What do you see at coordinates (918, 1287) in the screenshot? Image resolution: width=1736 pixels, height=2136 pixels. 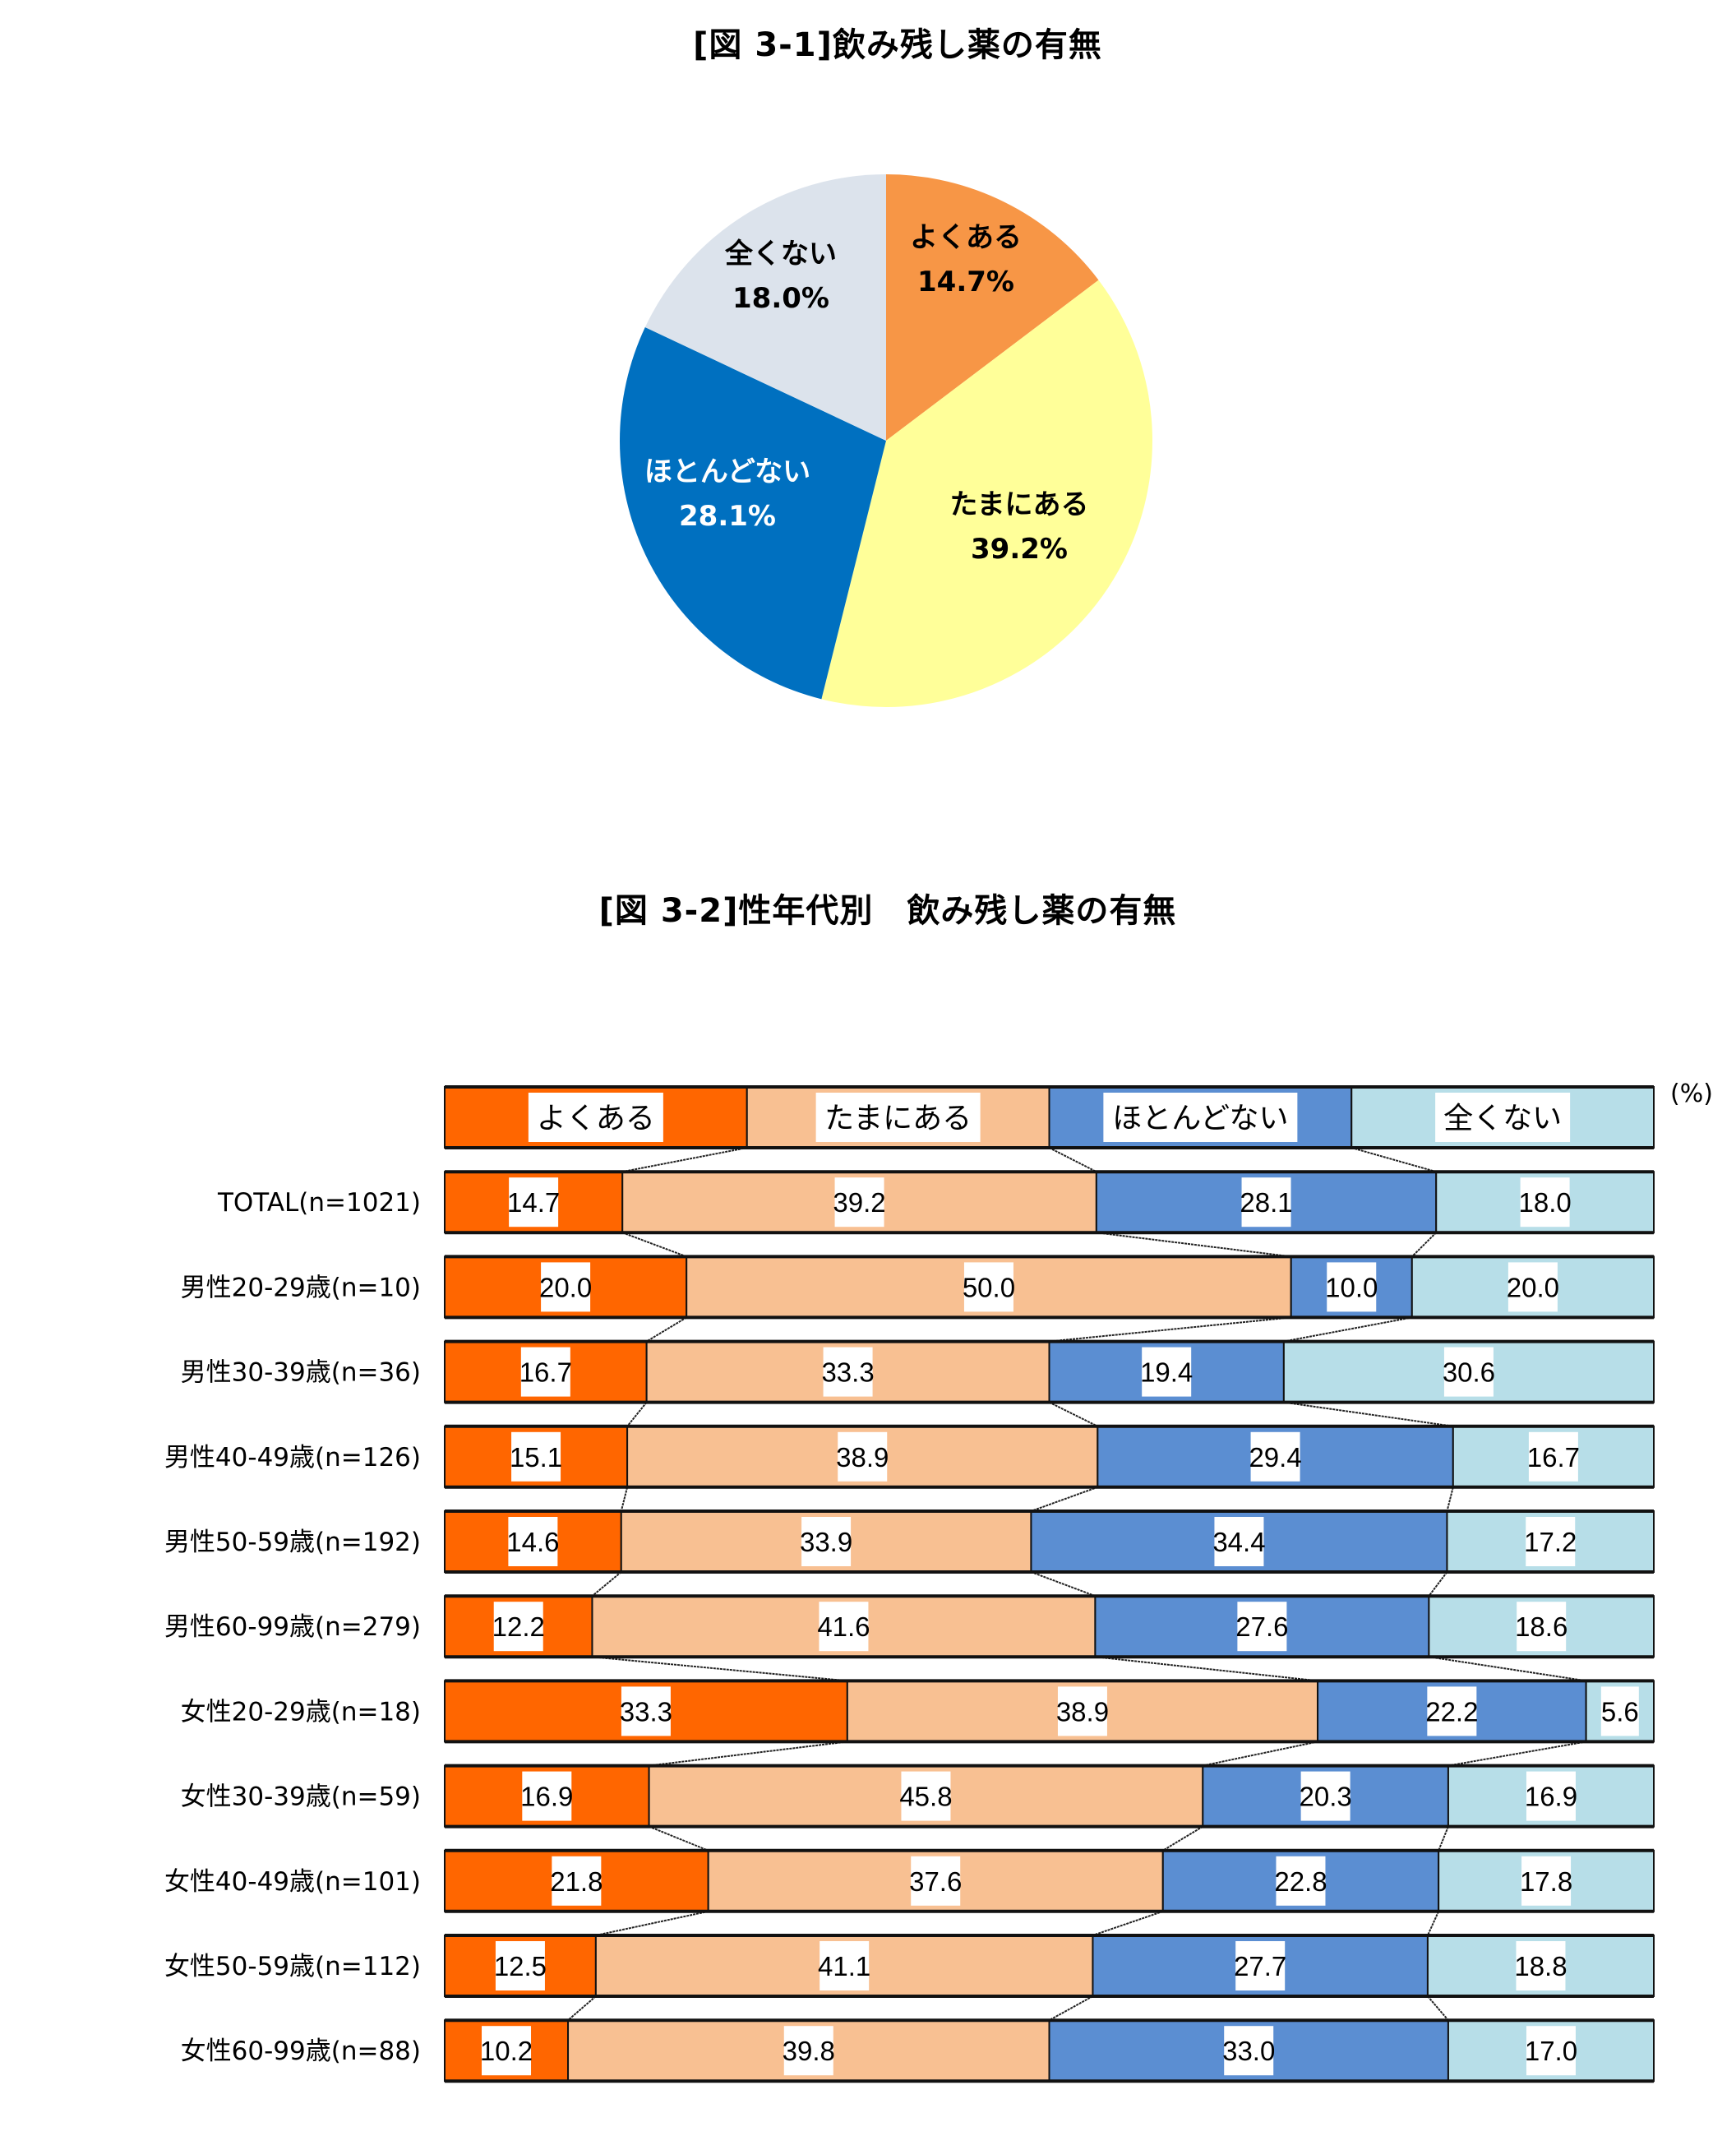 I see `bar-row: 男性20-29歳(n=10) 20.0 50.0 10.0 20.0` at bounding box center [918, 1287].